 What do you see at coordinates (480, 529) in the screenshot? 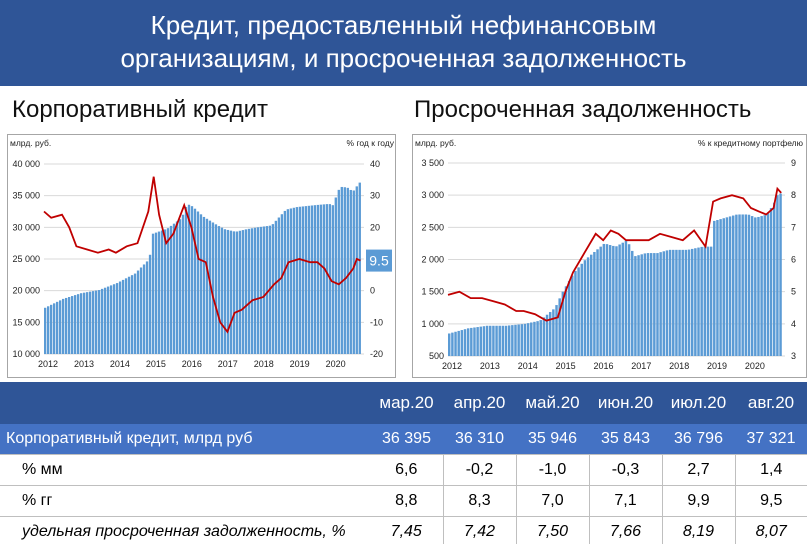
I see `table-cell: 7,42` at bounding box center [480, 529].